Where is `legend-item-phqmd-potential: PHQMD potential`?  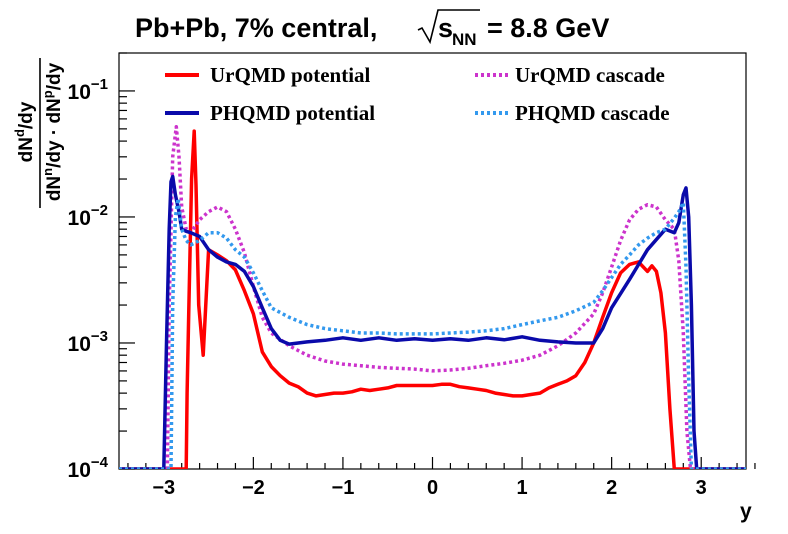
legend-item-phqmd-potential: PHQMD potential is located at coordinates (270, 113).